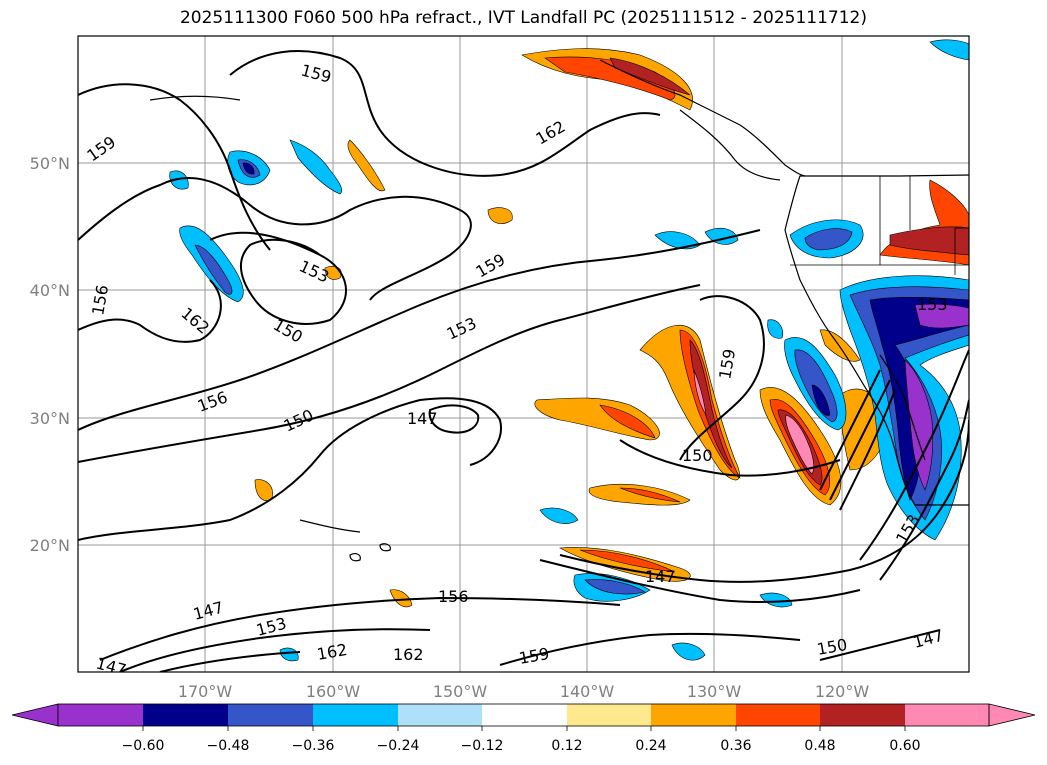 The height and width of the screenshot is (765, 1047). I want to click on lon-label-140w: 140°W, so click(587, 691).